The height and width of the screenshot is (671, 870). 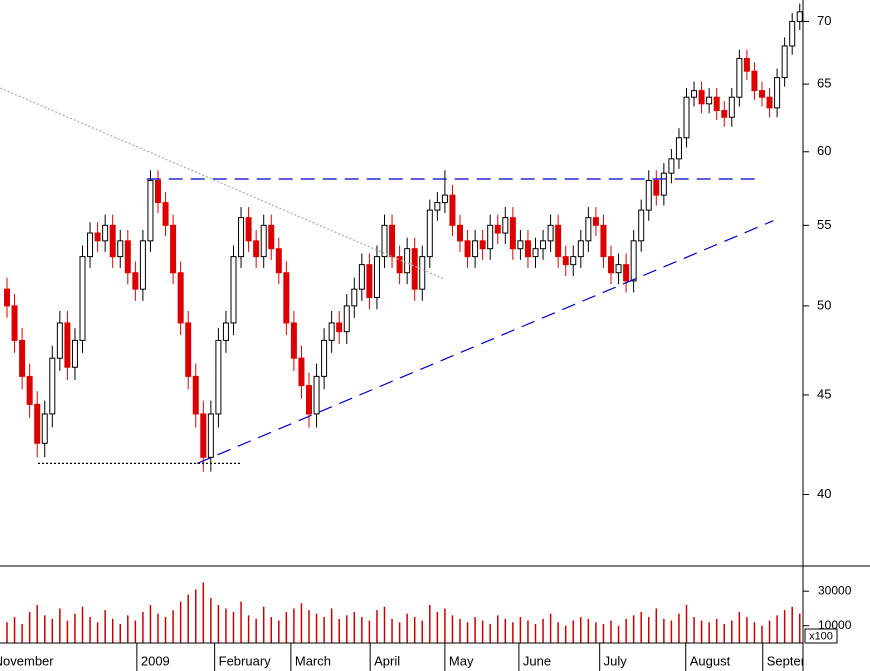 I want to click on x-tick-label: February, so click(x=245, y=660).